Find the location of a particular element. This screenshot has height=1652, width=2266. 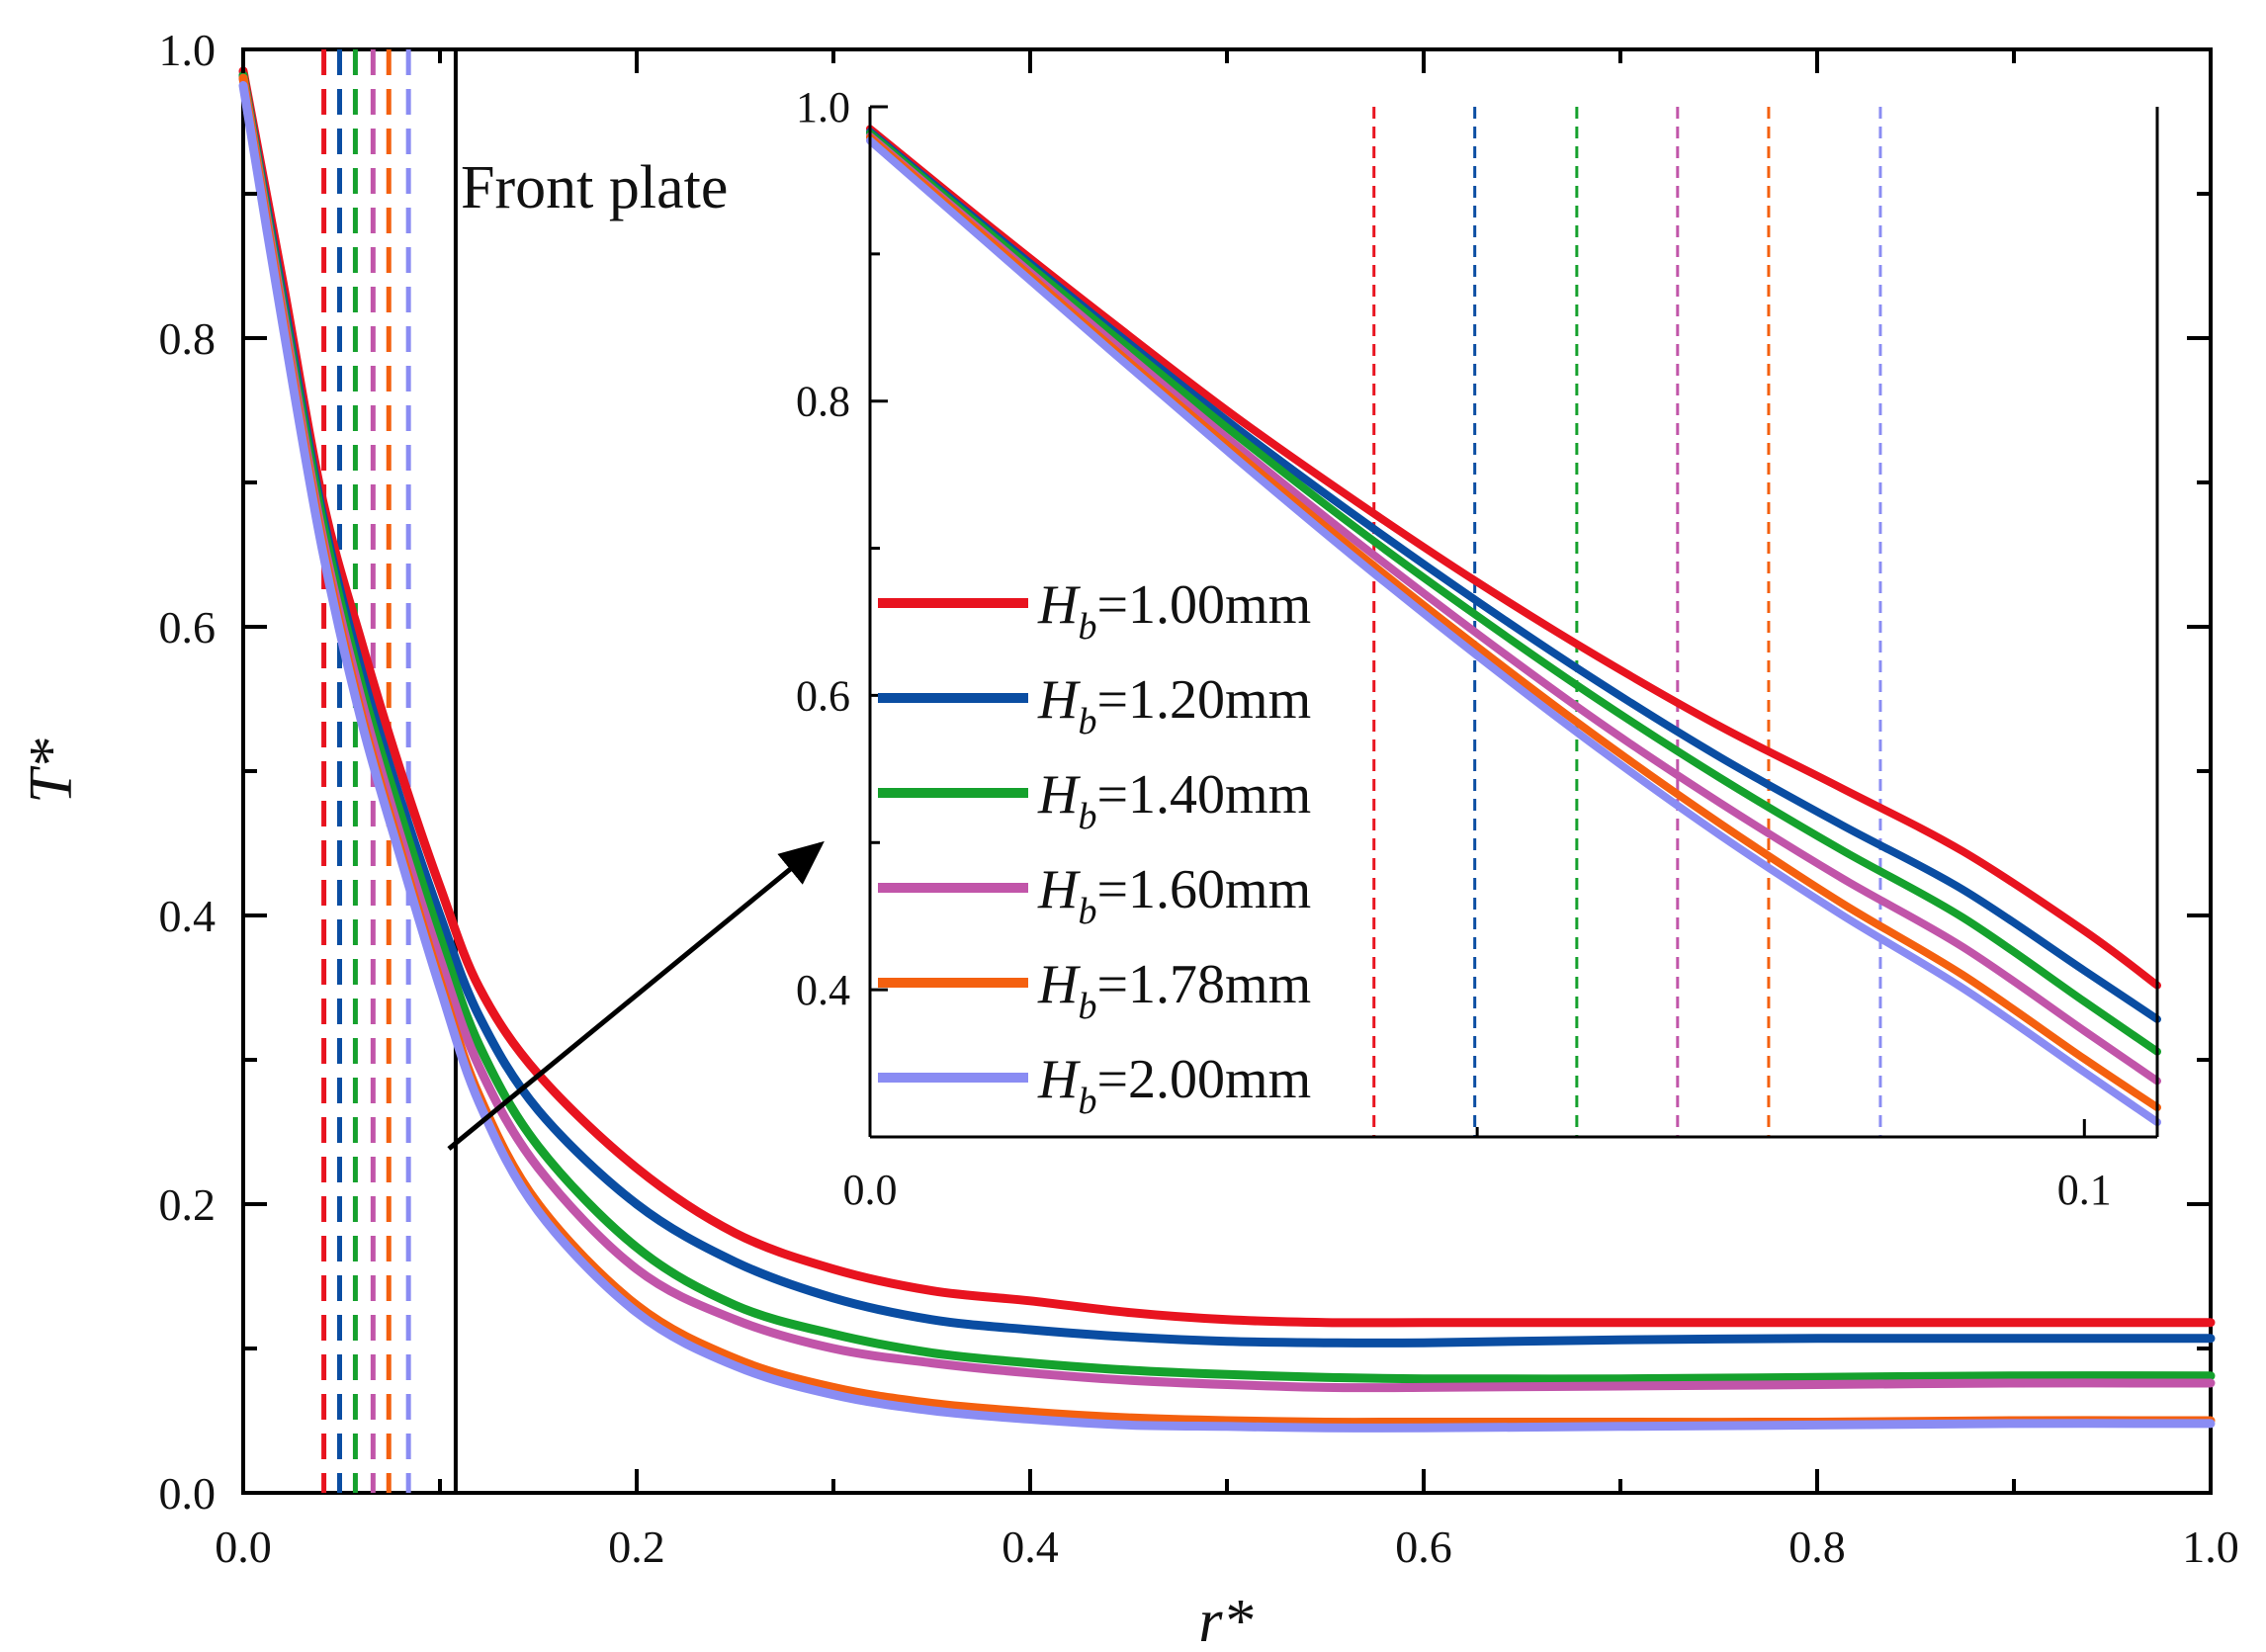

main-y-tick-label: 0.6 is located at coordinates (188, 627).